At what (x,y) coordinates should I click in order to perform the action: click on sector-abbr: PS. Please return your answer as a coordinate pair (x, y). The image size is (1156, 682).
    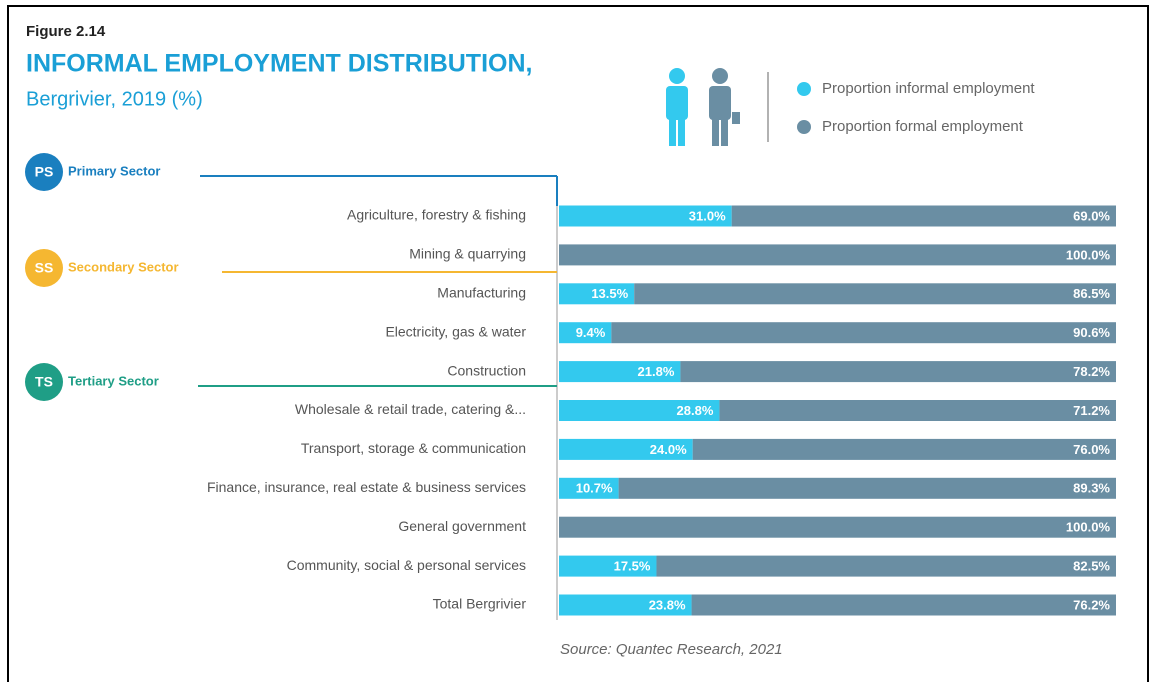
    Looking at the image, I should click on (44, 172).